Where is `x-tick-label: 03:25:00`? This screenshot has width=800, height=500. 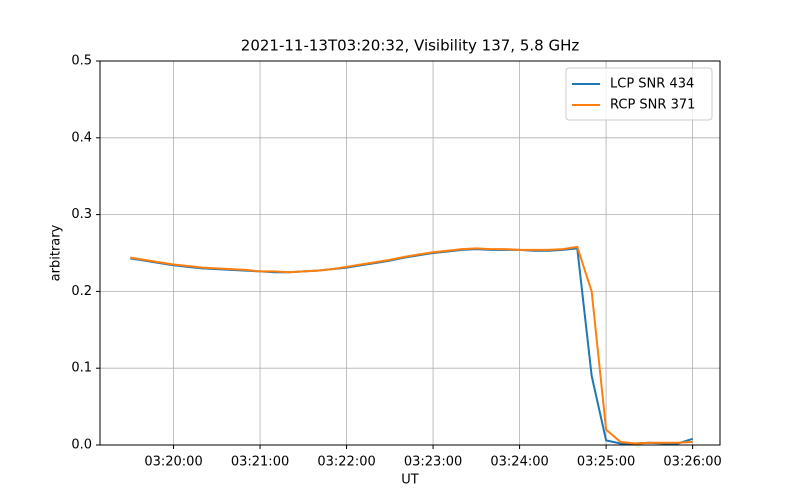 x-tick-label: 03:25:00 is located at coordinates (606, 462).